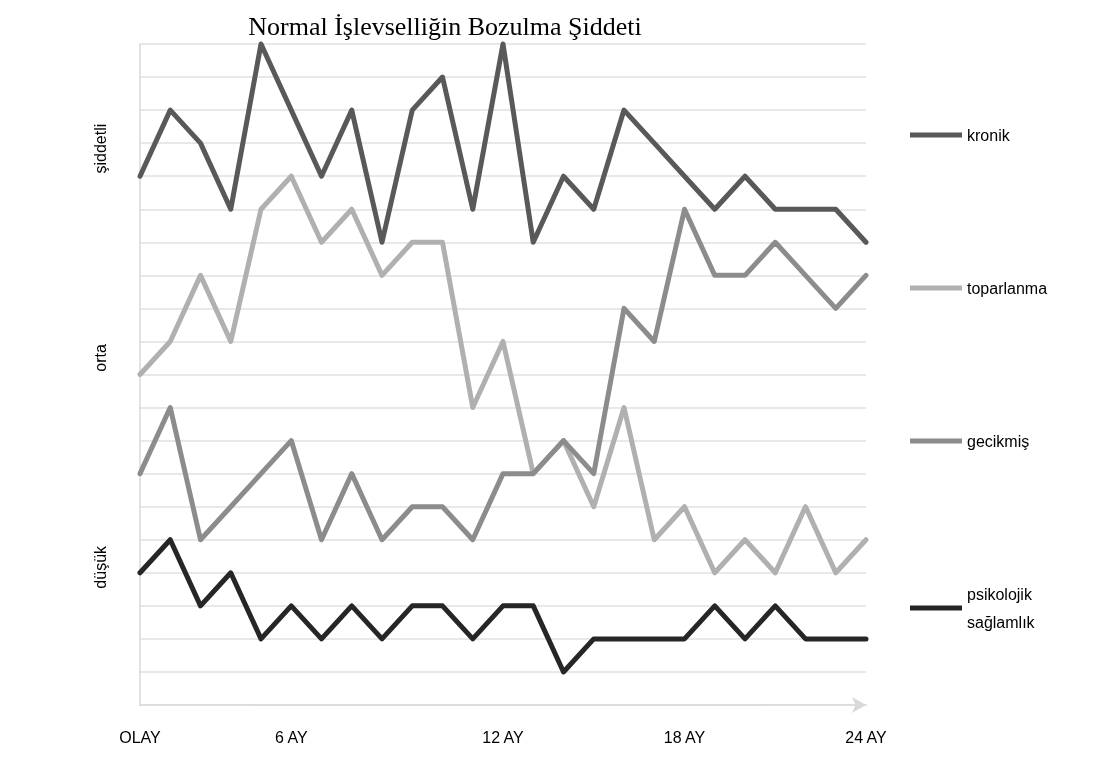 The height and width of the screenshot is (769, 1101). Describe the element at coordinates (100, 148) in the screenshot. I see `text: şiddetli` at that location.